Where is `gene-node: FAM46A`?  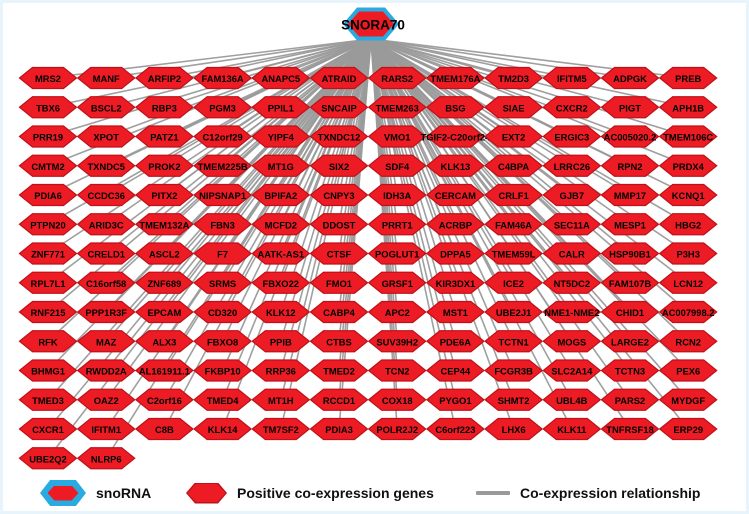
gene-node: FAM46A is located at coordinates (514, 224).